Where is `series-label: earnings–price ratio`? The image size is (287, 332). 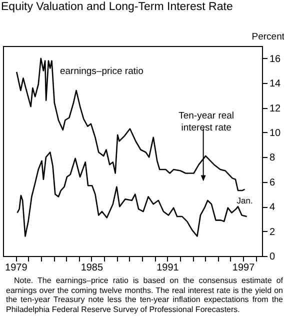 series-label: earnings–price ratio is located at coordinates (102, 72).